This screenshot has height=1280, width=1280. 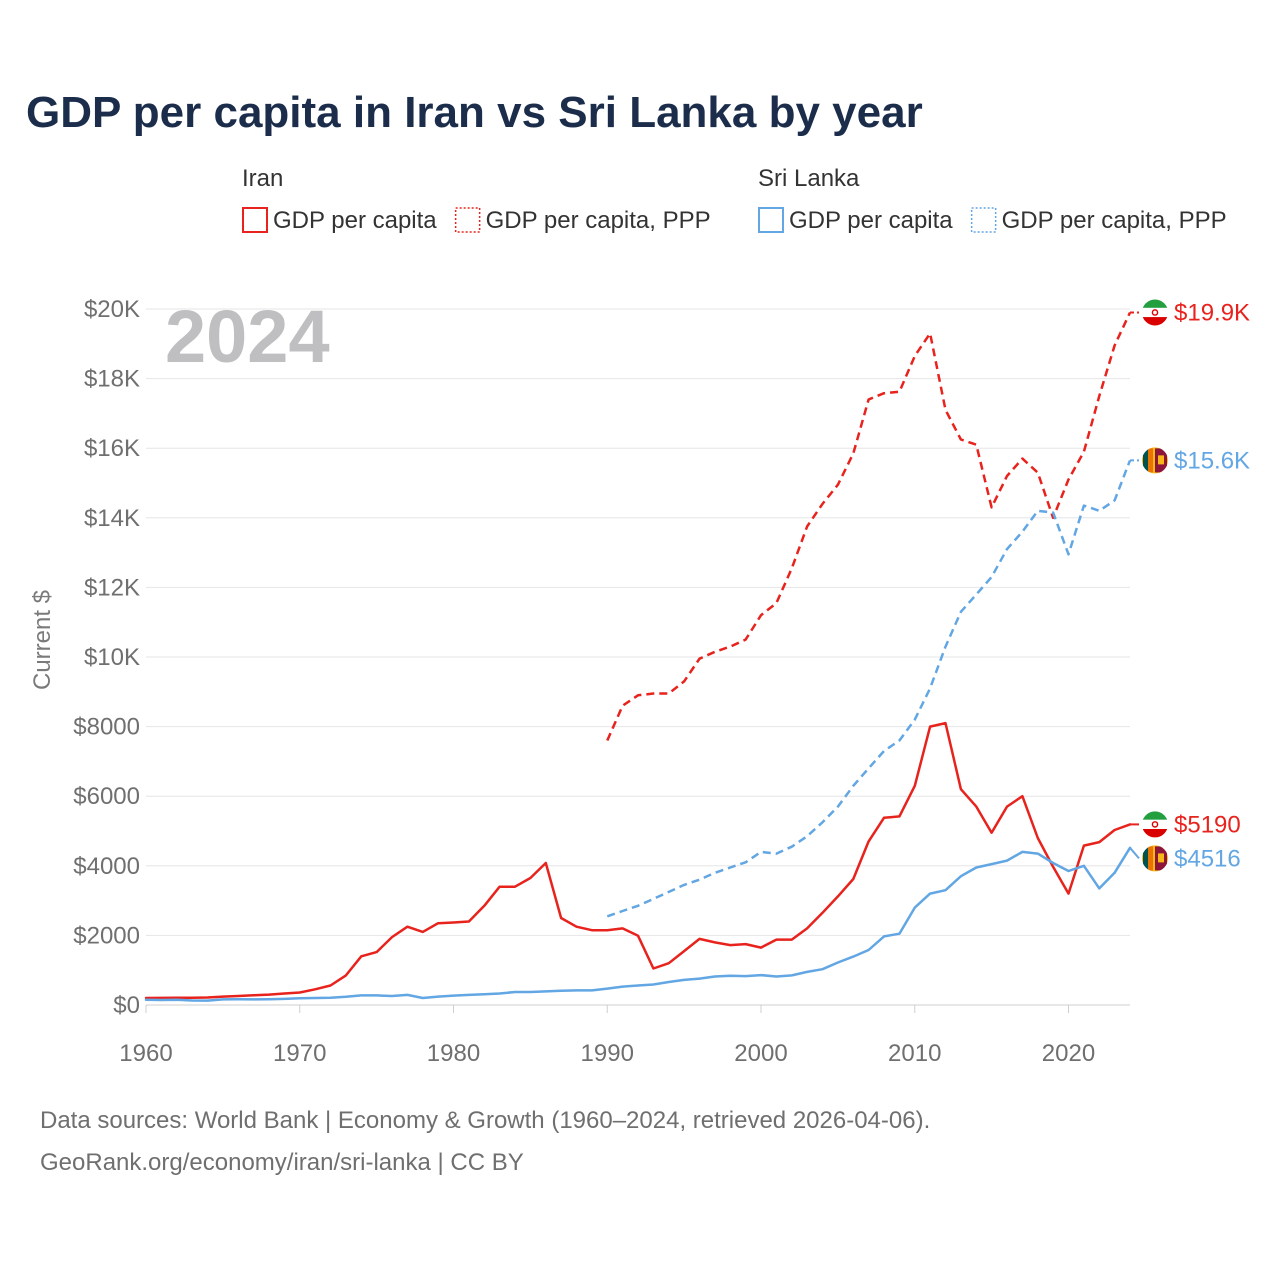 I want to click on end-value-label: $5190, so click(x=1207, y=824).